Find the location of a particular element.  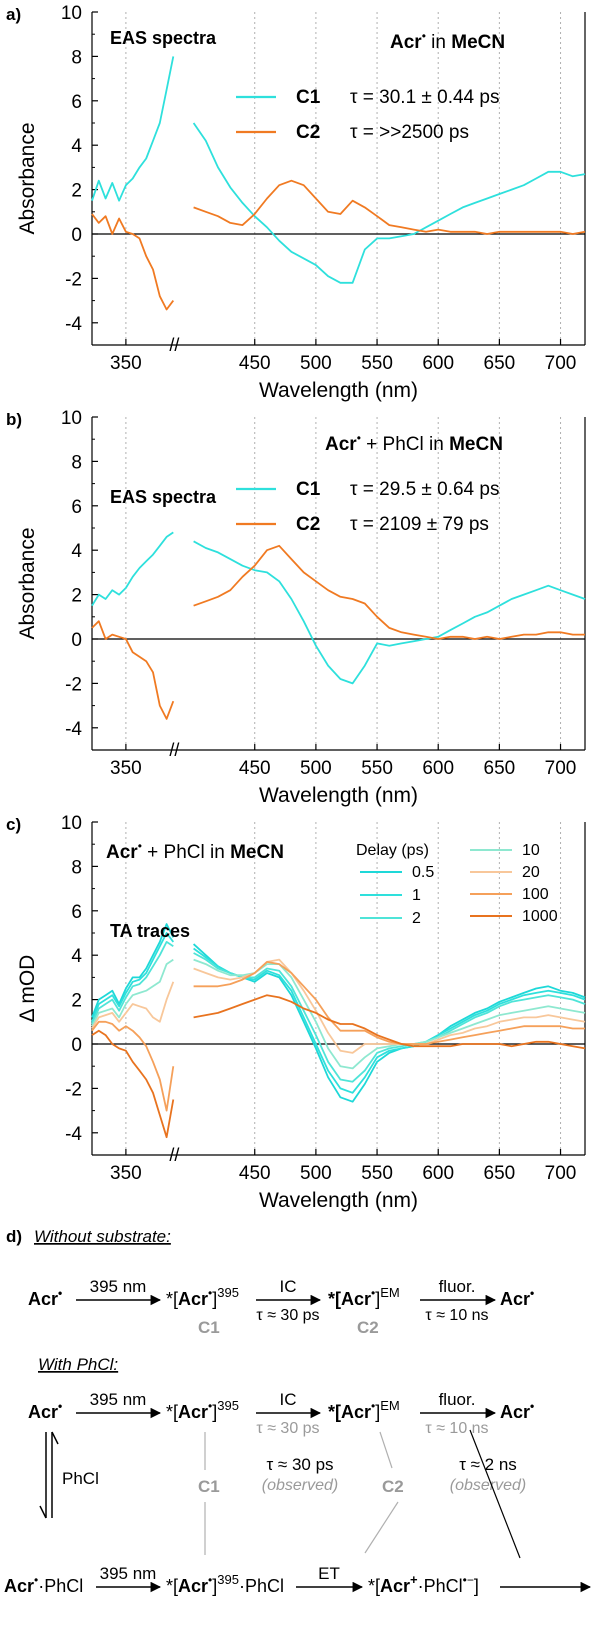

panel-label-d: d) is located at coordinates (14, 1236).